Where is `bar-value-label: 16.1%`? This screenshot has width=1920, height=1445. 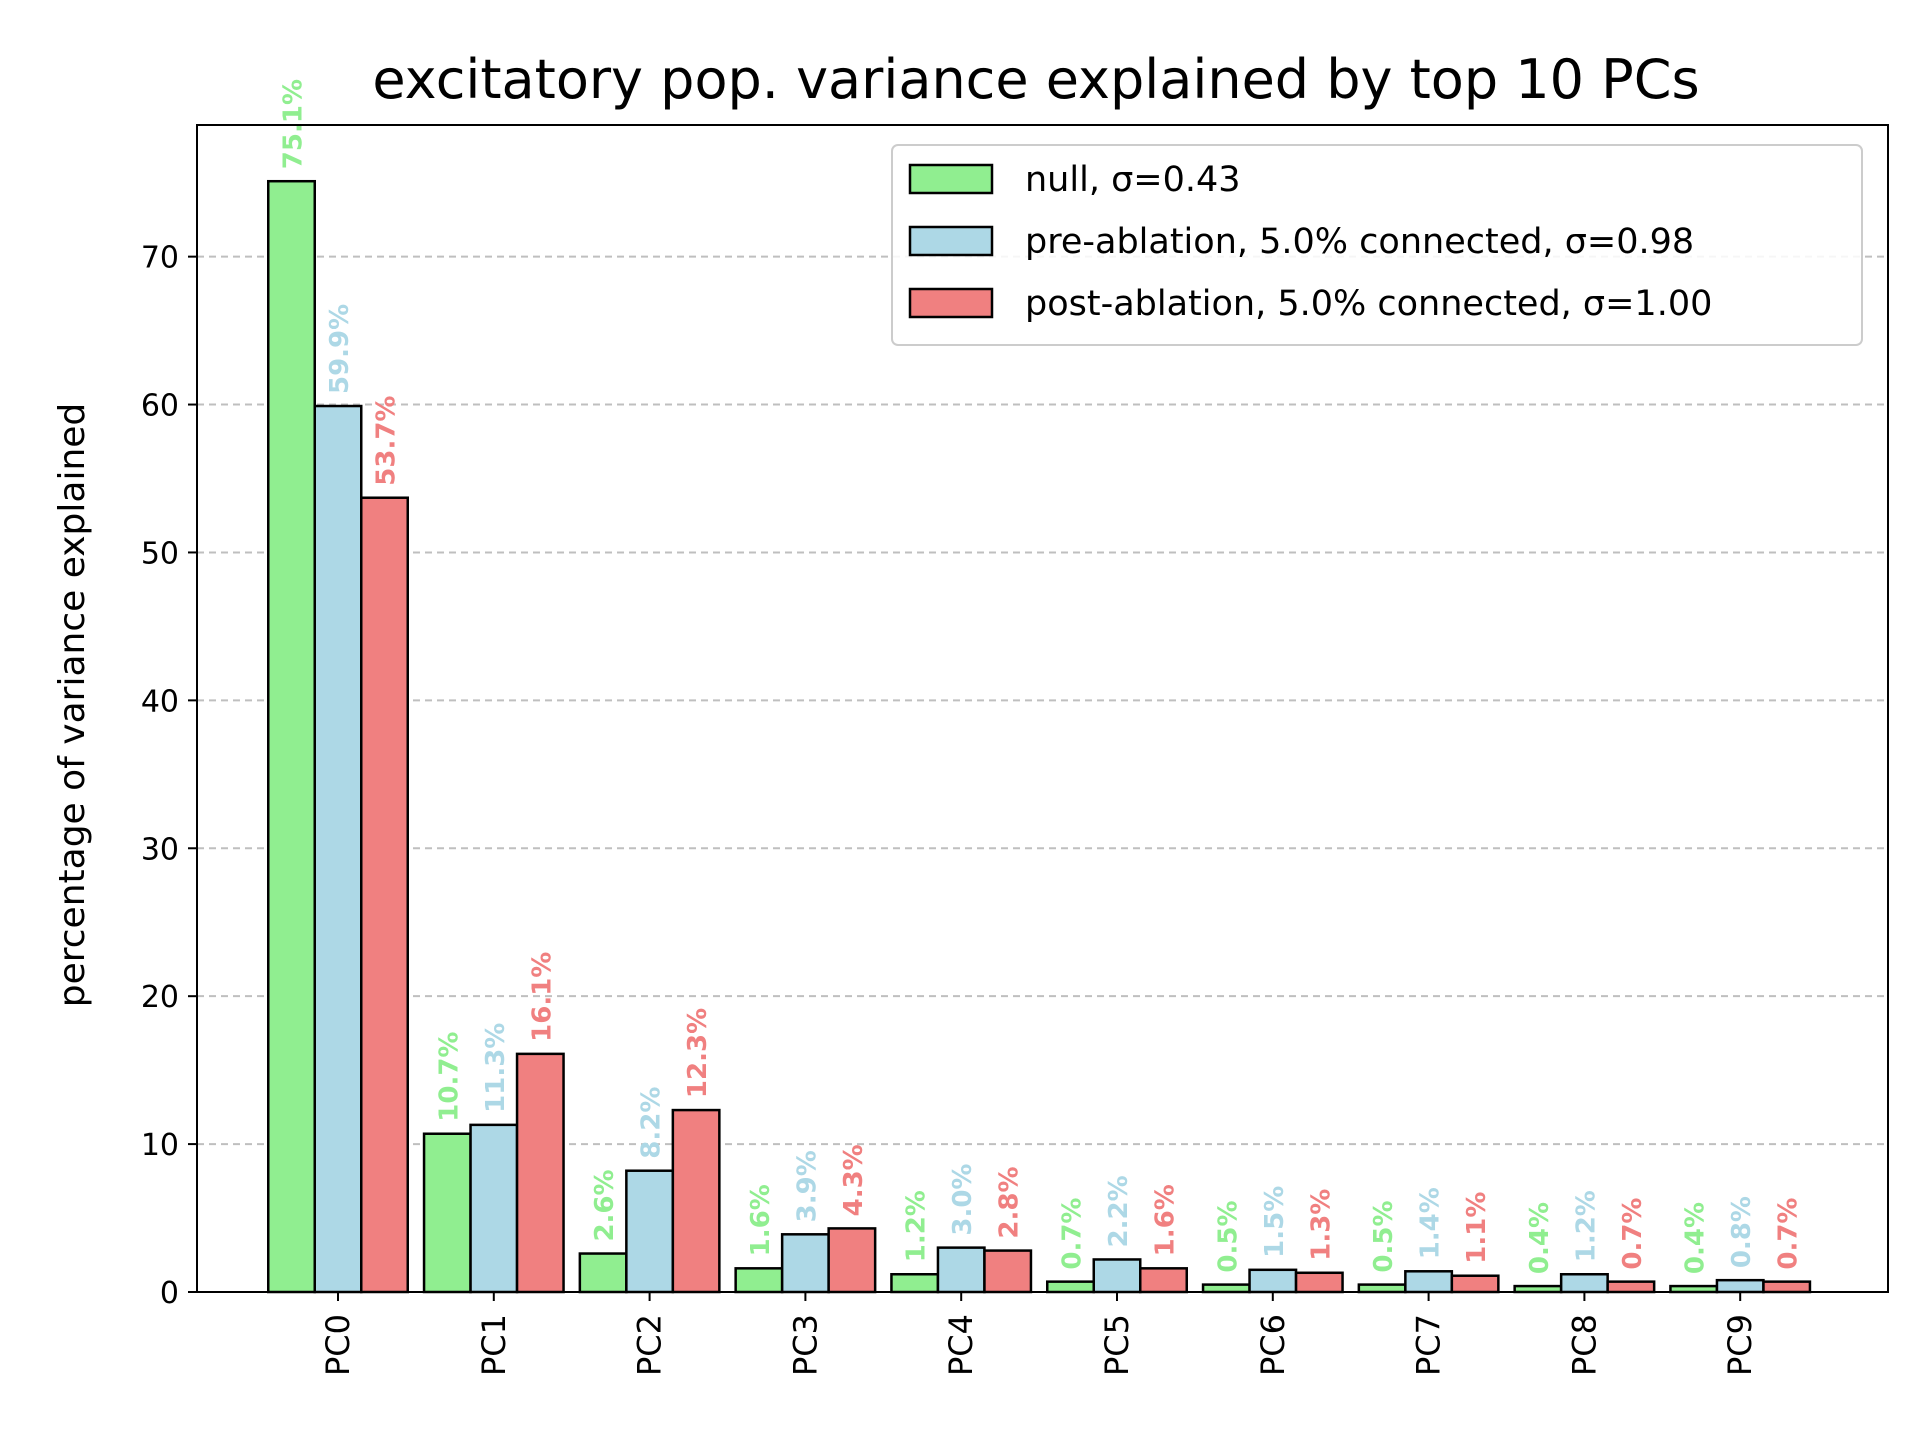 bar-value-label: 16.1% is located at coordinates (542, 997).